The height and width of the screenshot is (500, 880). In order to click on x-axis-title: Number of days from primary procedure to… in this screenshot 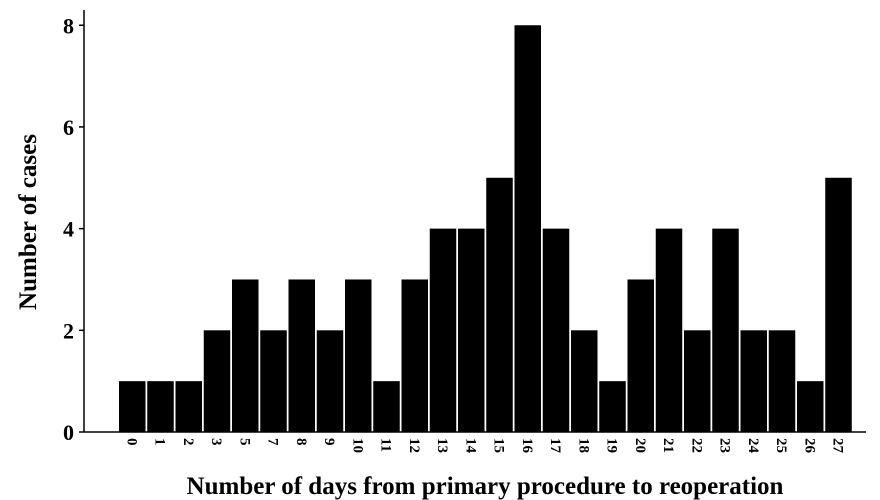, I will do `click(485, 486)`.